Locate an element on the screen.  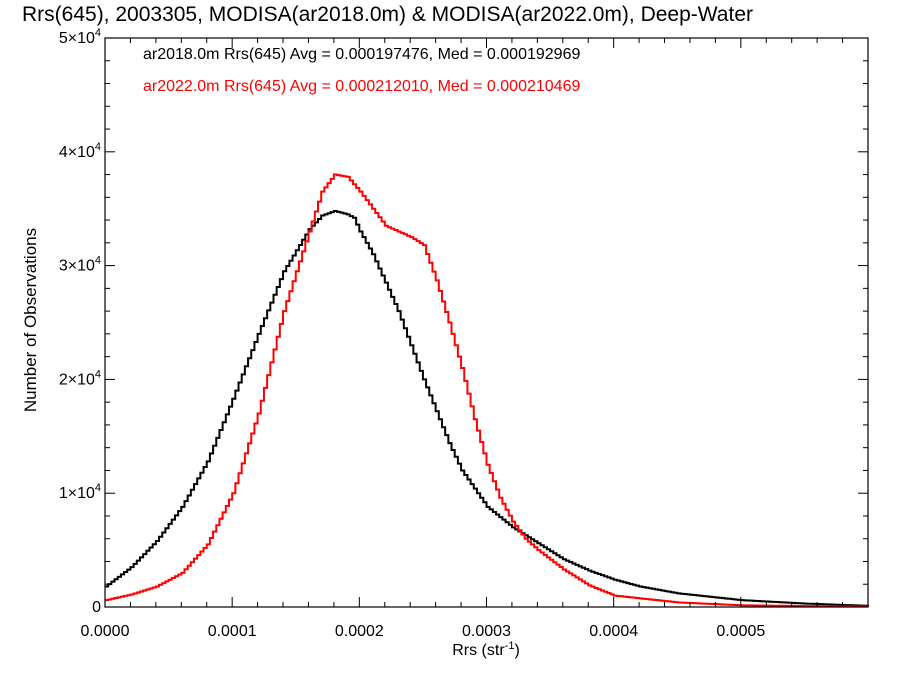
y-tick-label: 4×10⁴ is located at coordinates (80, 151).